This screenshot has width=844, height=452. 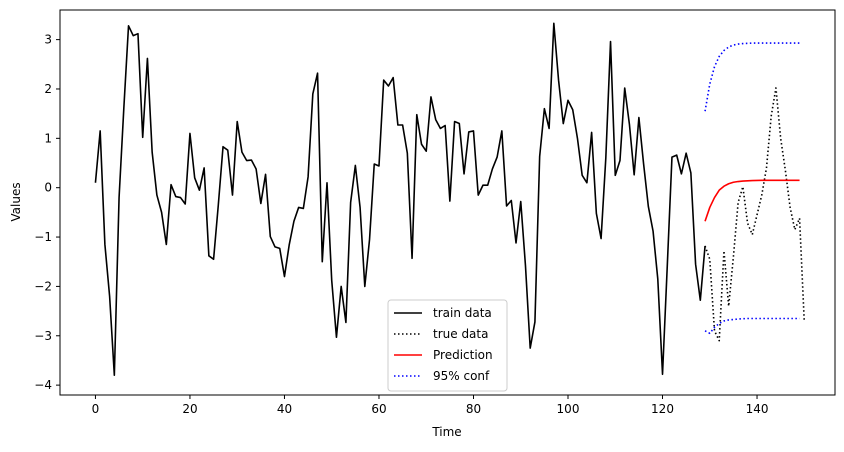 I want to click on series-true-data, so click(x=755, y=214).